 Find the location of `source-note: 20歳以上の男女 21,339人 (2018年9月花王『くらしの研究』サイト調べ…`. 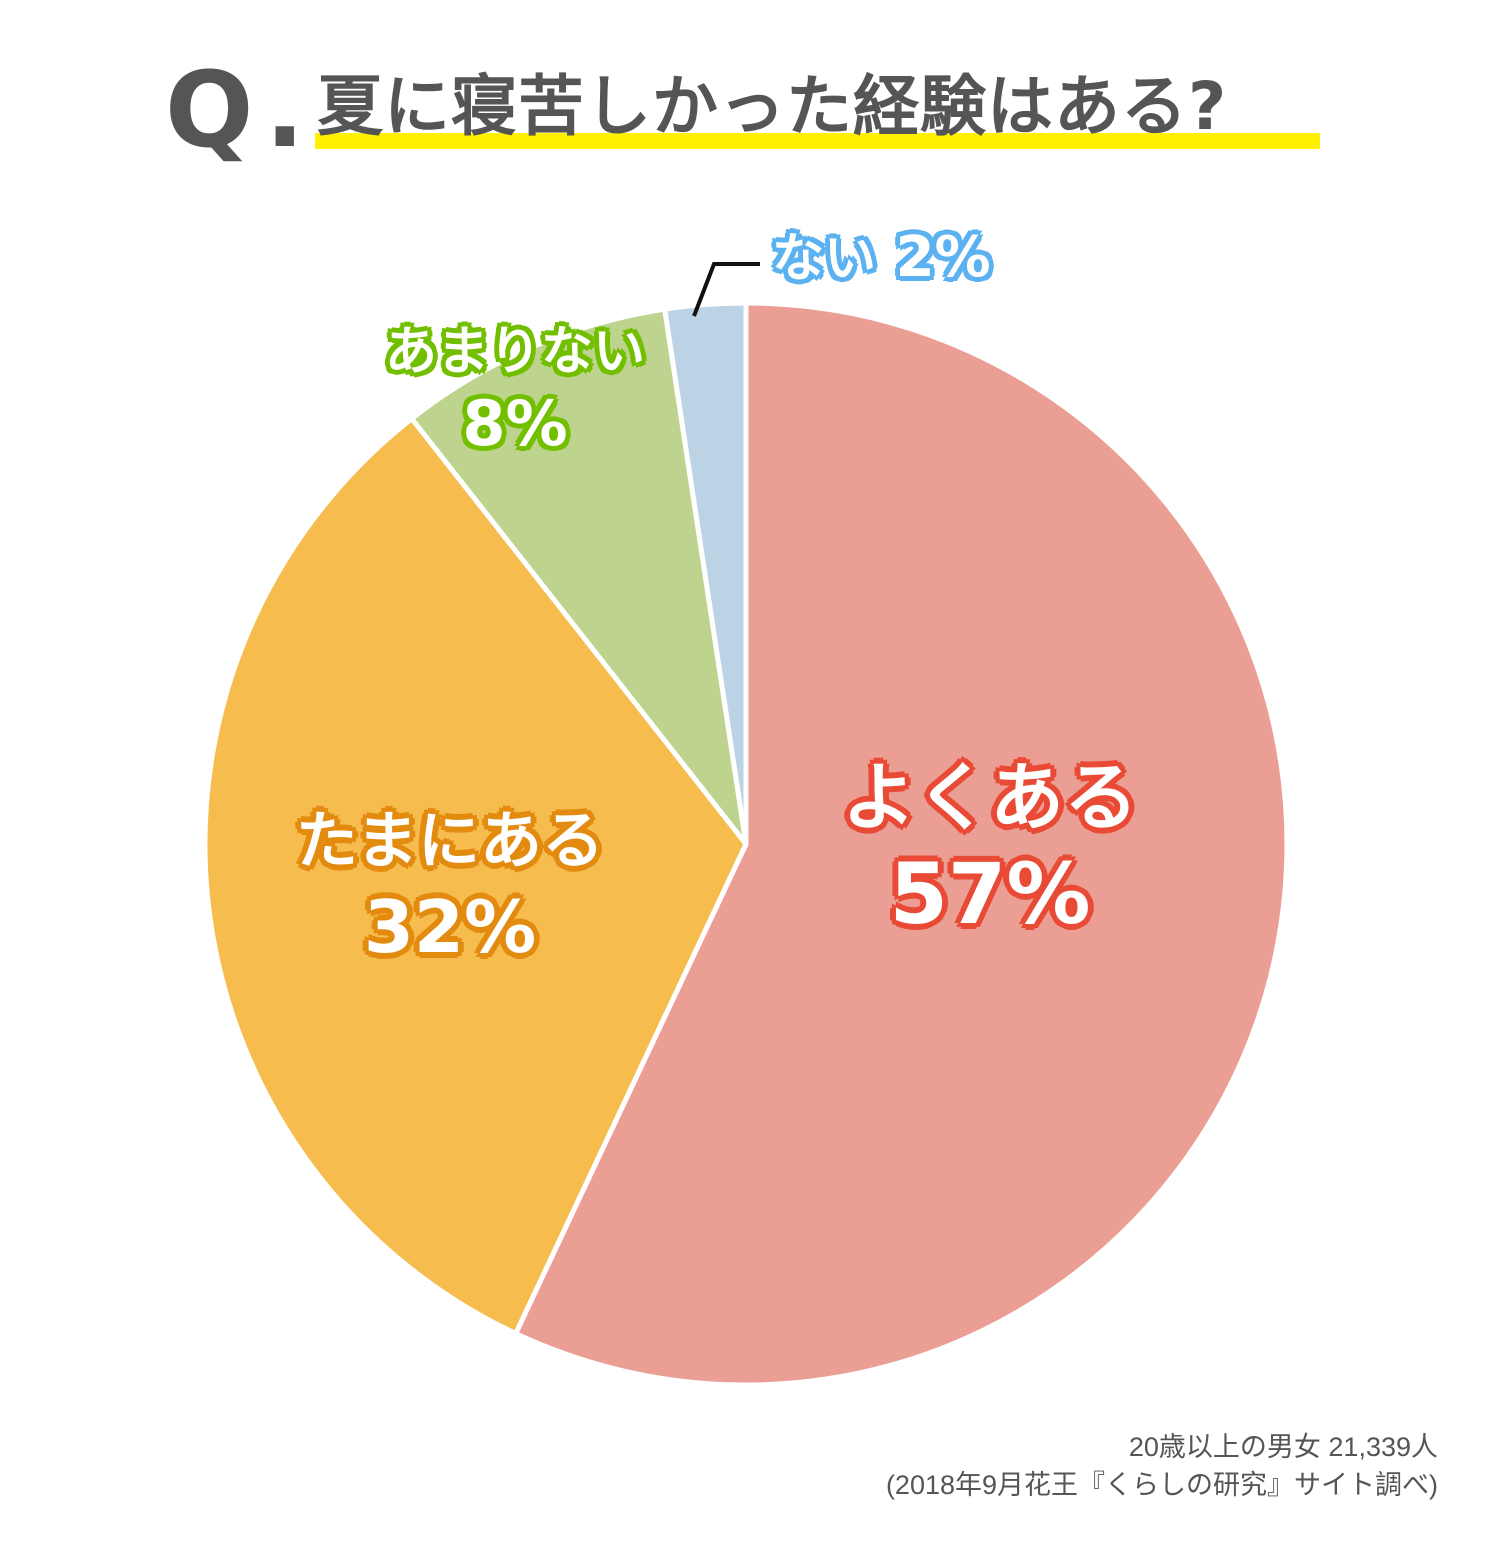

source-note: 20歳以上の男女 21,339人 (2018年9月花王『くらしの研究』サイト調べ… is located at coordinates (1162, 1466).